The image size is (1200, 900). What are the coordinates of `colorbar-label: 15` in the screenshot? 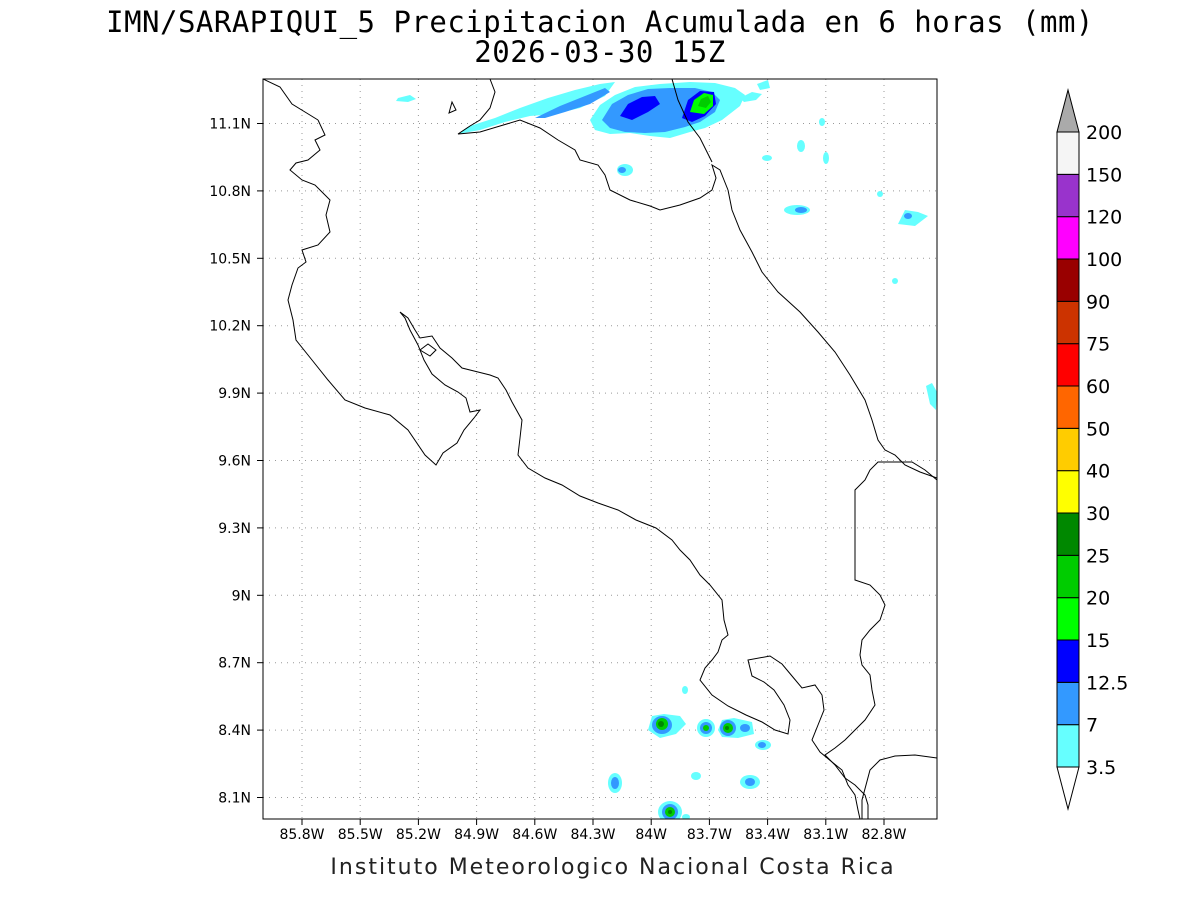 It's located at (1098, 641).